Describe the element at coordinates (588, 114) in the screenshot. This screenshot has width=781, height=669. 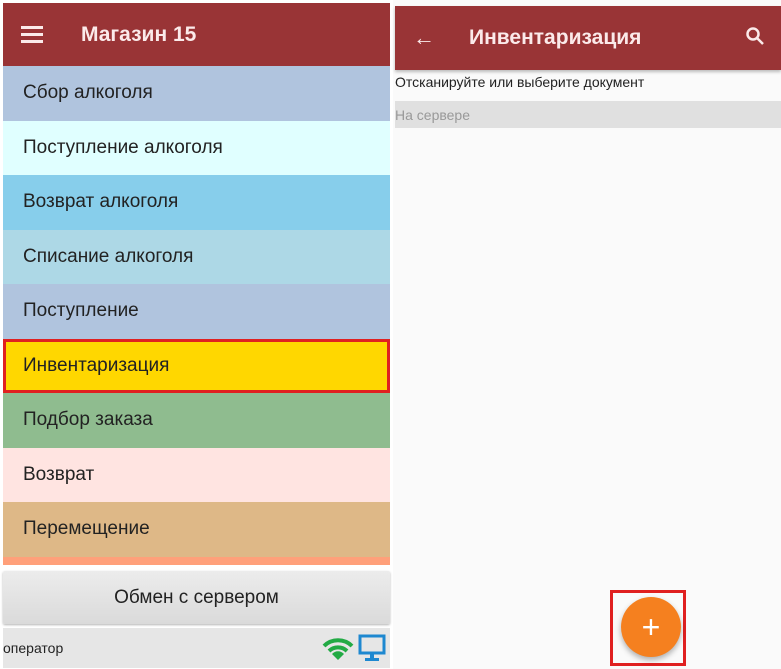
I see `section-header-server: На сервере` at that location.